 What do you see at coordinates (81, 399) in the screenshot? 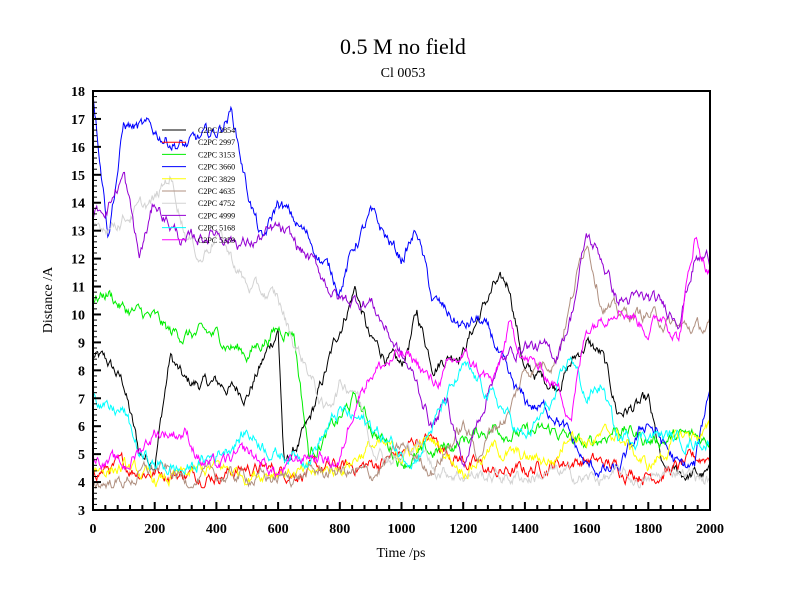
I see `y-tick-label: 7` at bounding box center [81, 399].